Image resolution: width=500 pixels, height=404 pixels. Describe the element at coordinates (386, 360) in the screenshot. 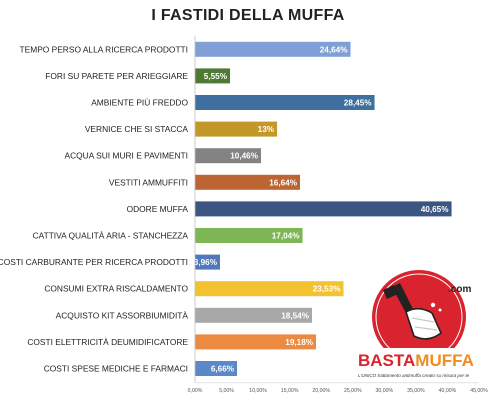

I see `logo-brand-part1: BASTA` at that location.